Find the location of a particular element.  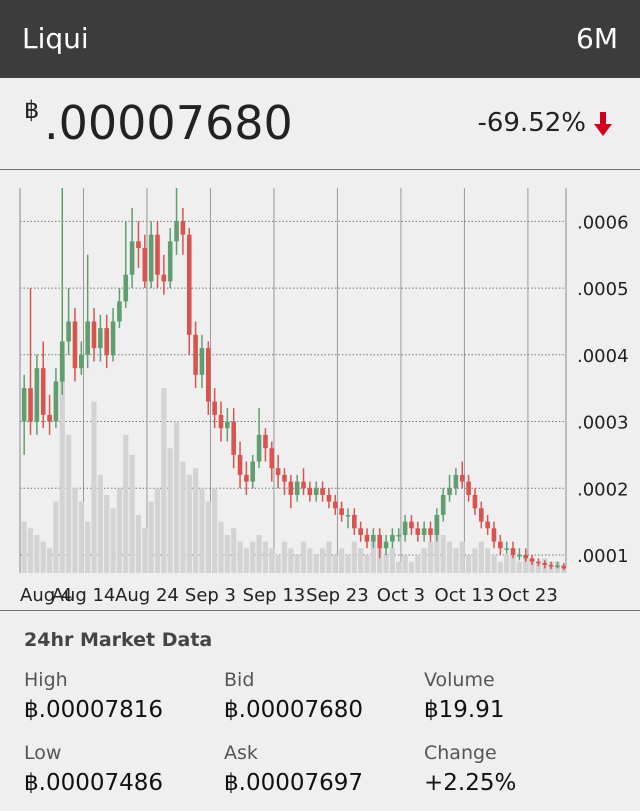

stat-label: Change is located at coordinates (460, 753).